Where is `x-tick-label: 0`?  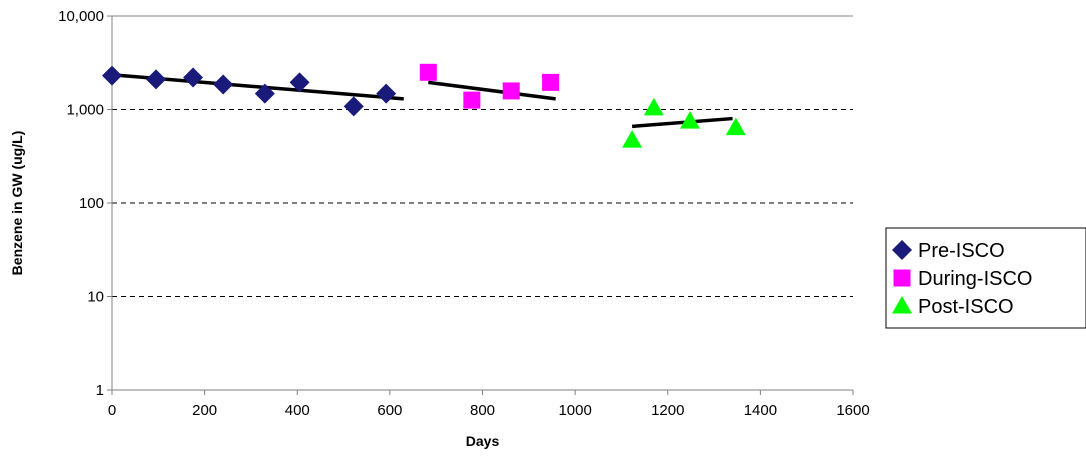
x-tick-label: 0 is located at coordinates (112, 410).